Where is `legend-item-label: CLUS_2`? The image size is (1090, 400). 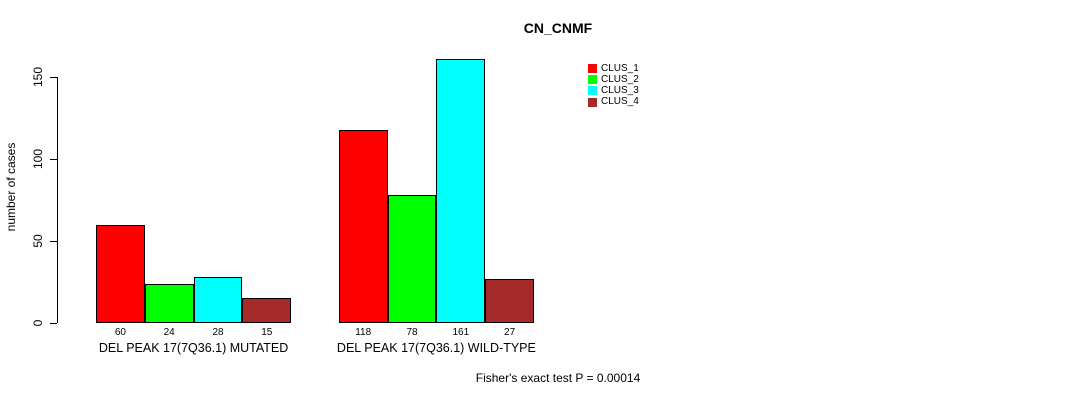
legend-item-label: CLUS_2 is located at coordinates (620, 79).